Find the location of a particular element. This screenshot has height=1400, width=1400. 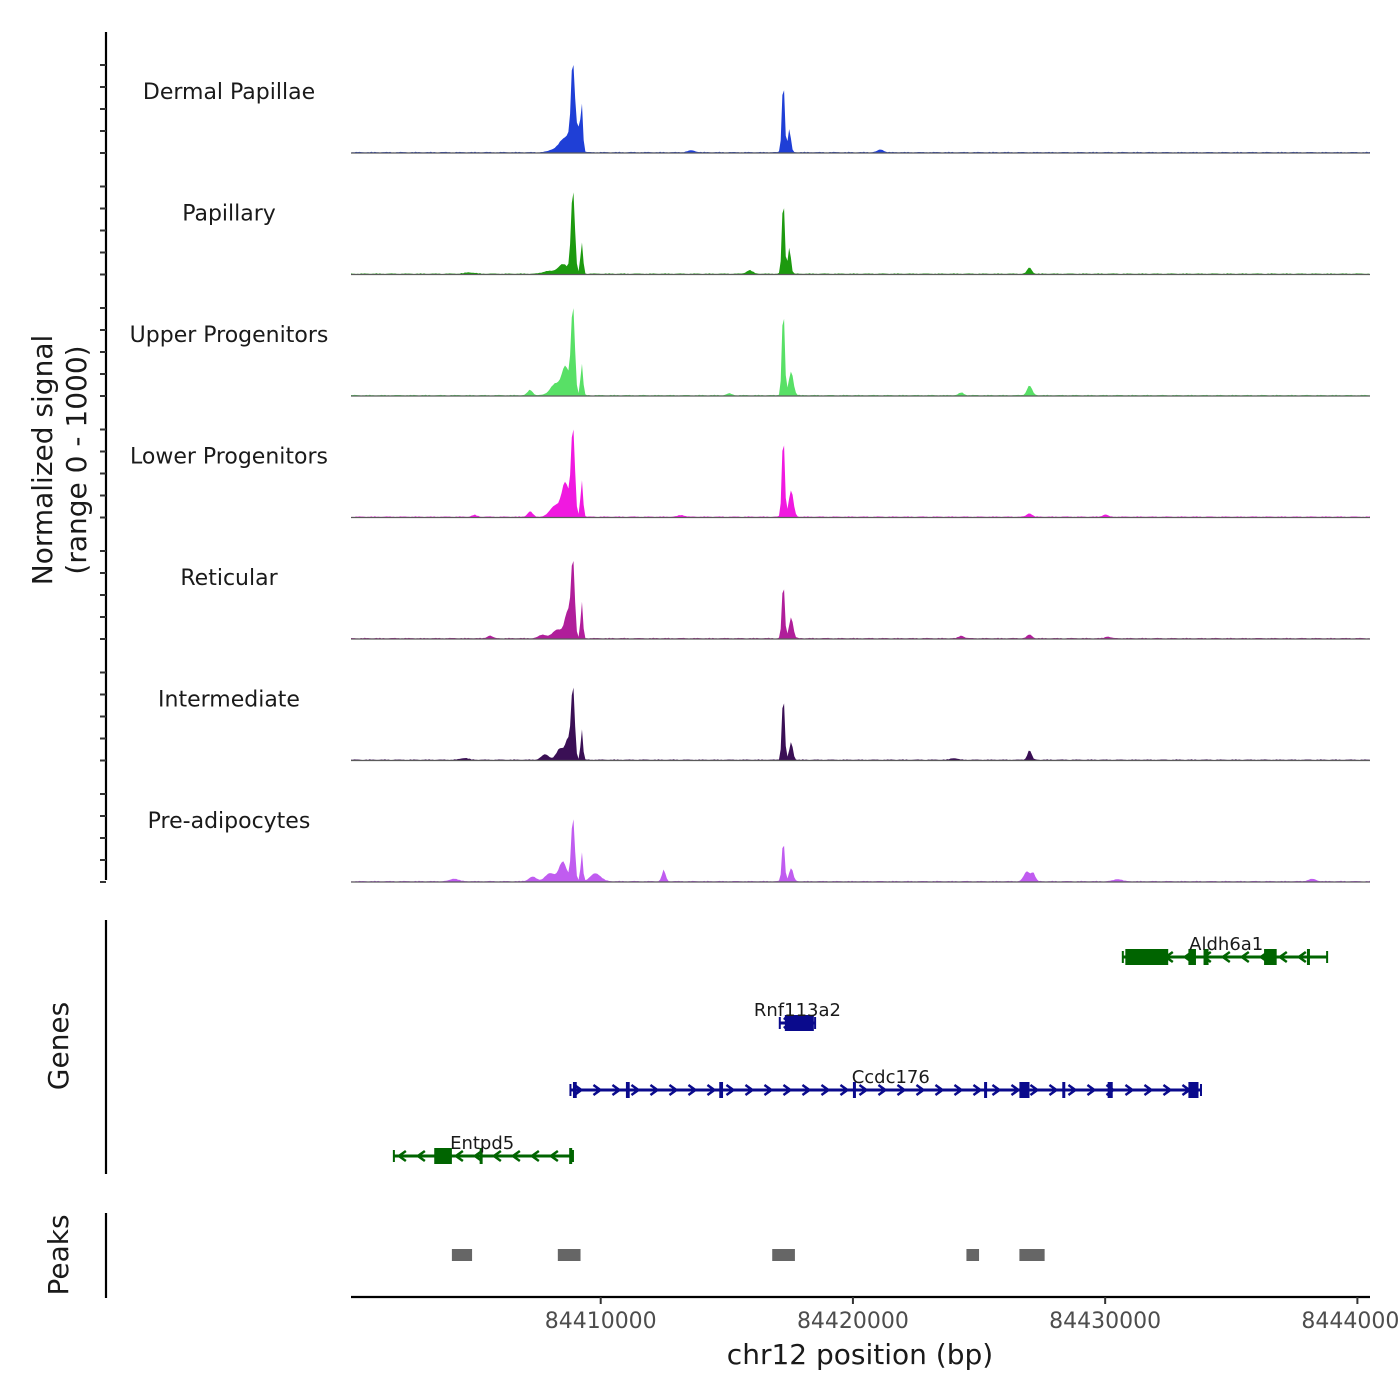

track-label: Papillary is located at coordinates (229, 214).